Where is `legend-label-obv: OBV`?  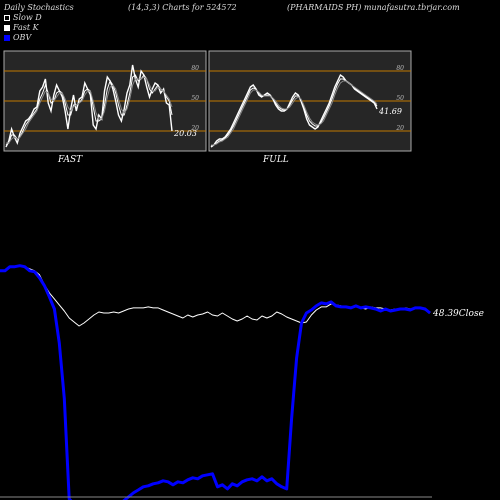 legend-label-obv: OBV is located at coordinates (22, 37).